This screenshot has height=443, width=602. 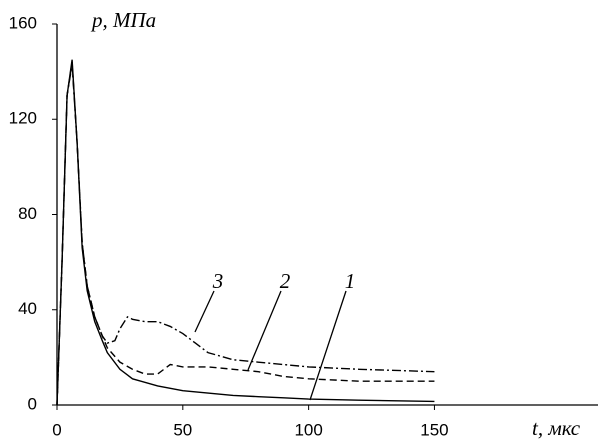 What do you see at coordinates (56, 429) in the screenshot?
I see `x-tick-label: 0` at bounding box center [56, 429].